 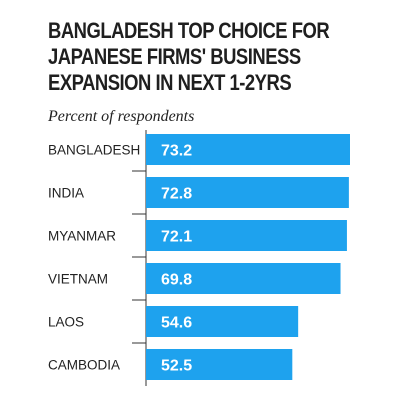 What do you see at coordinates (176, 323) in the screenshot?
I see `value-label: 54.6` at bounding box center [176, 323].